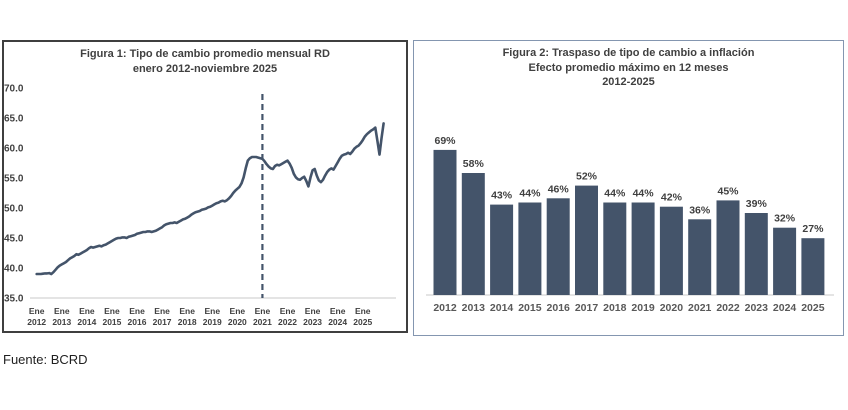 Image resolution: width=848 pixels, height=410 pixels. Describe the element at coordinates (445, 222) in the screenshot. I see `bar-2012` at that location.